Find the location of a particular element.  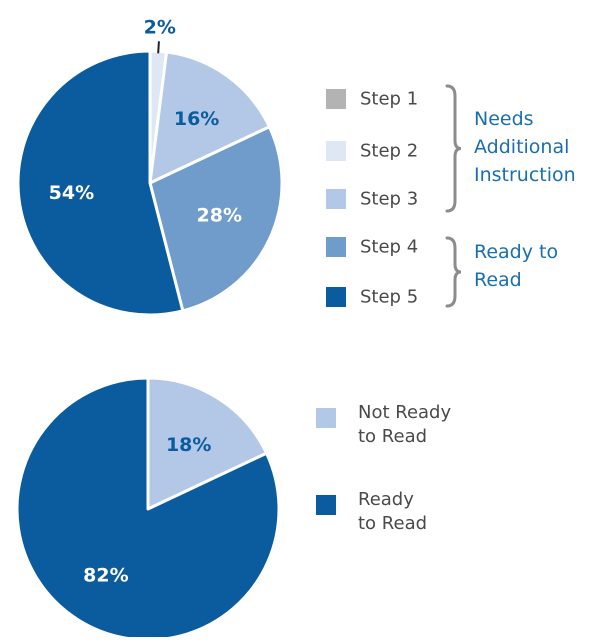

data-label-not-ready-to-read: 18% is located at coordinates (188, 445).